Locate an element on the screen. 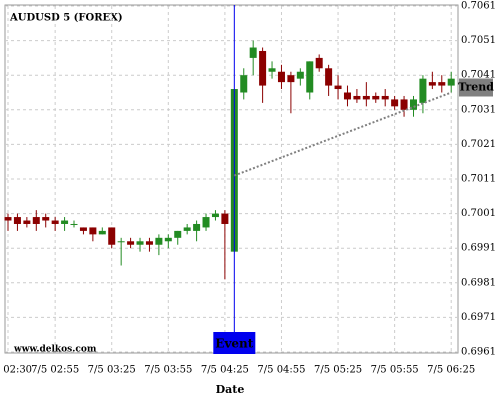 This screenshot has height=400, width=500. trend-label-box is located at coordinates (476, 87).